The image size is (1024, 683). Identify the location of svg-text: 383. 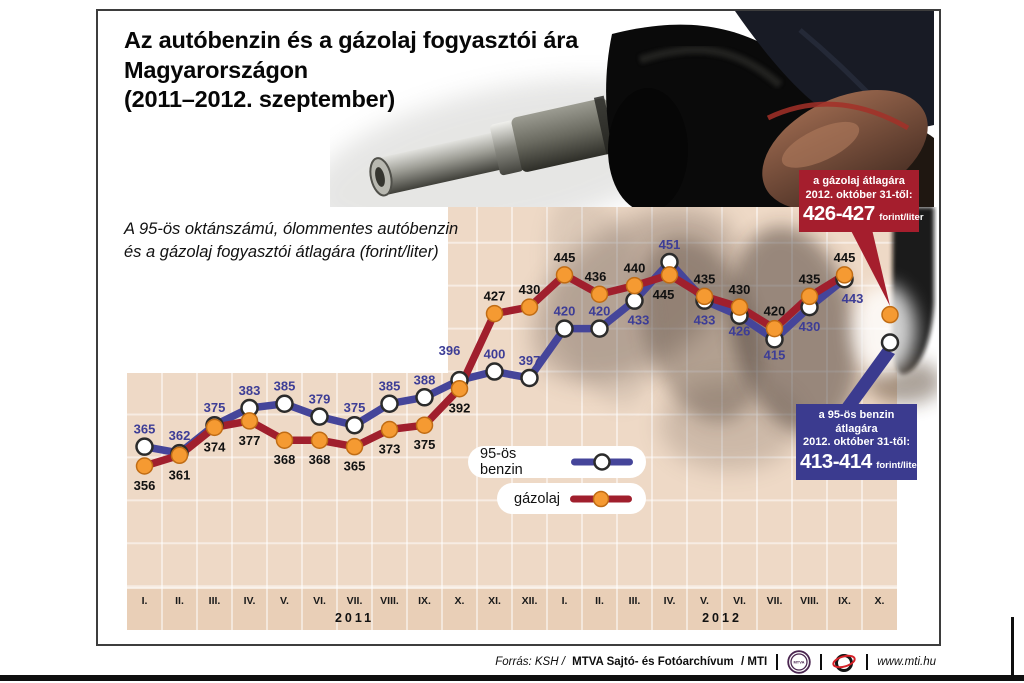
(250, 390).